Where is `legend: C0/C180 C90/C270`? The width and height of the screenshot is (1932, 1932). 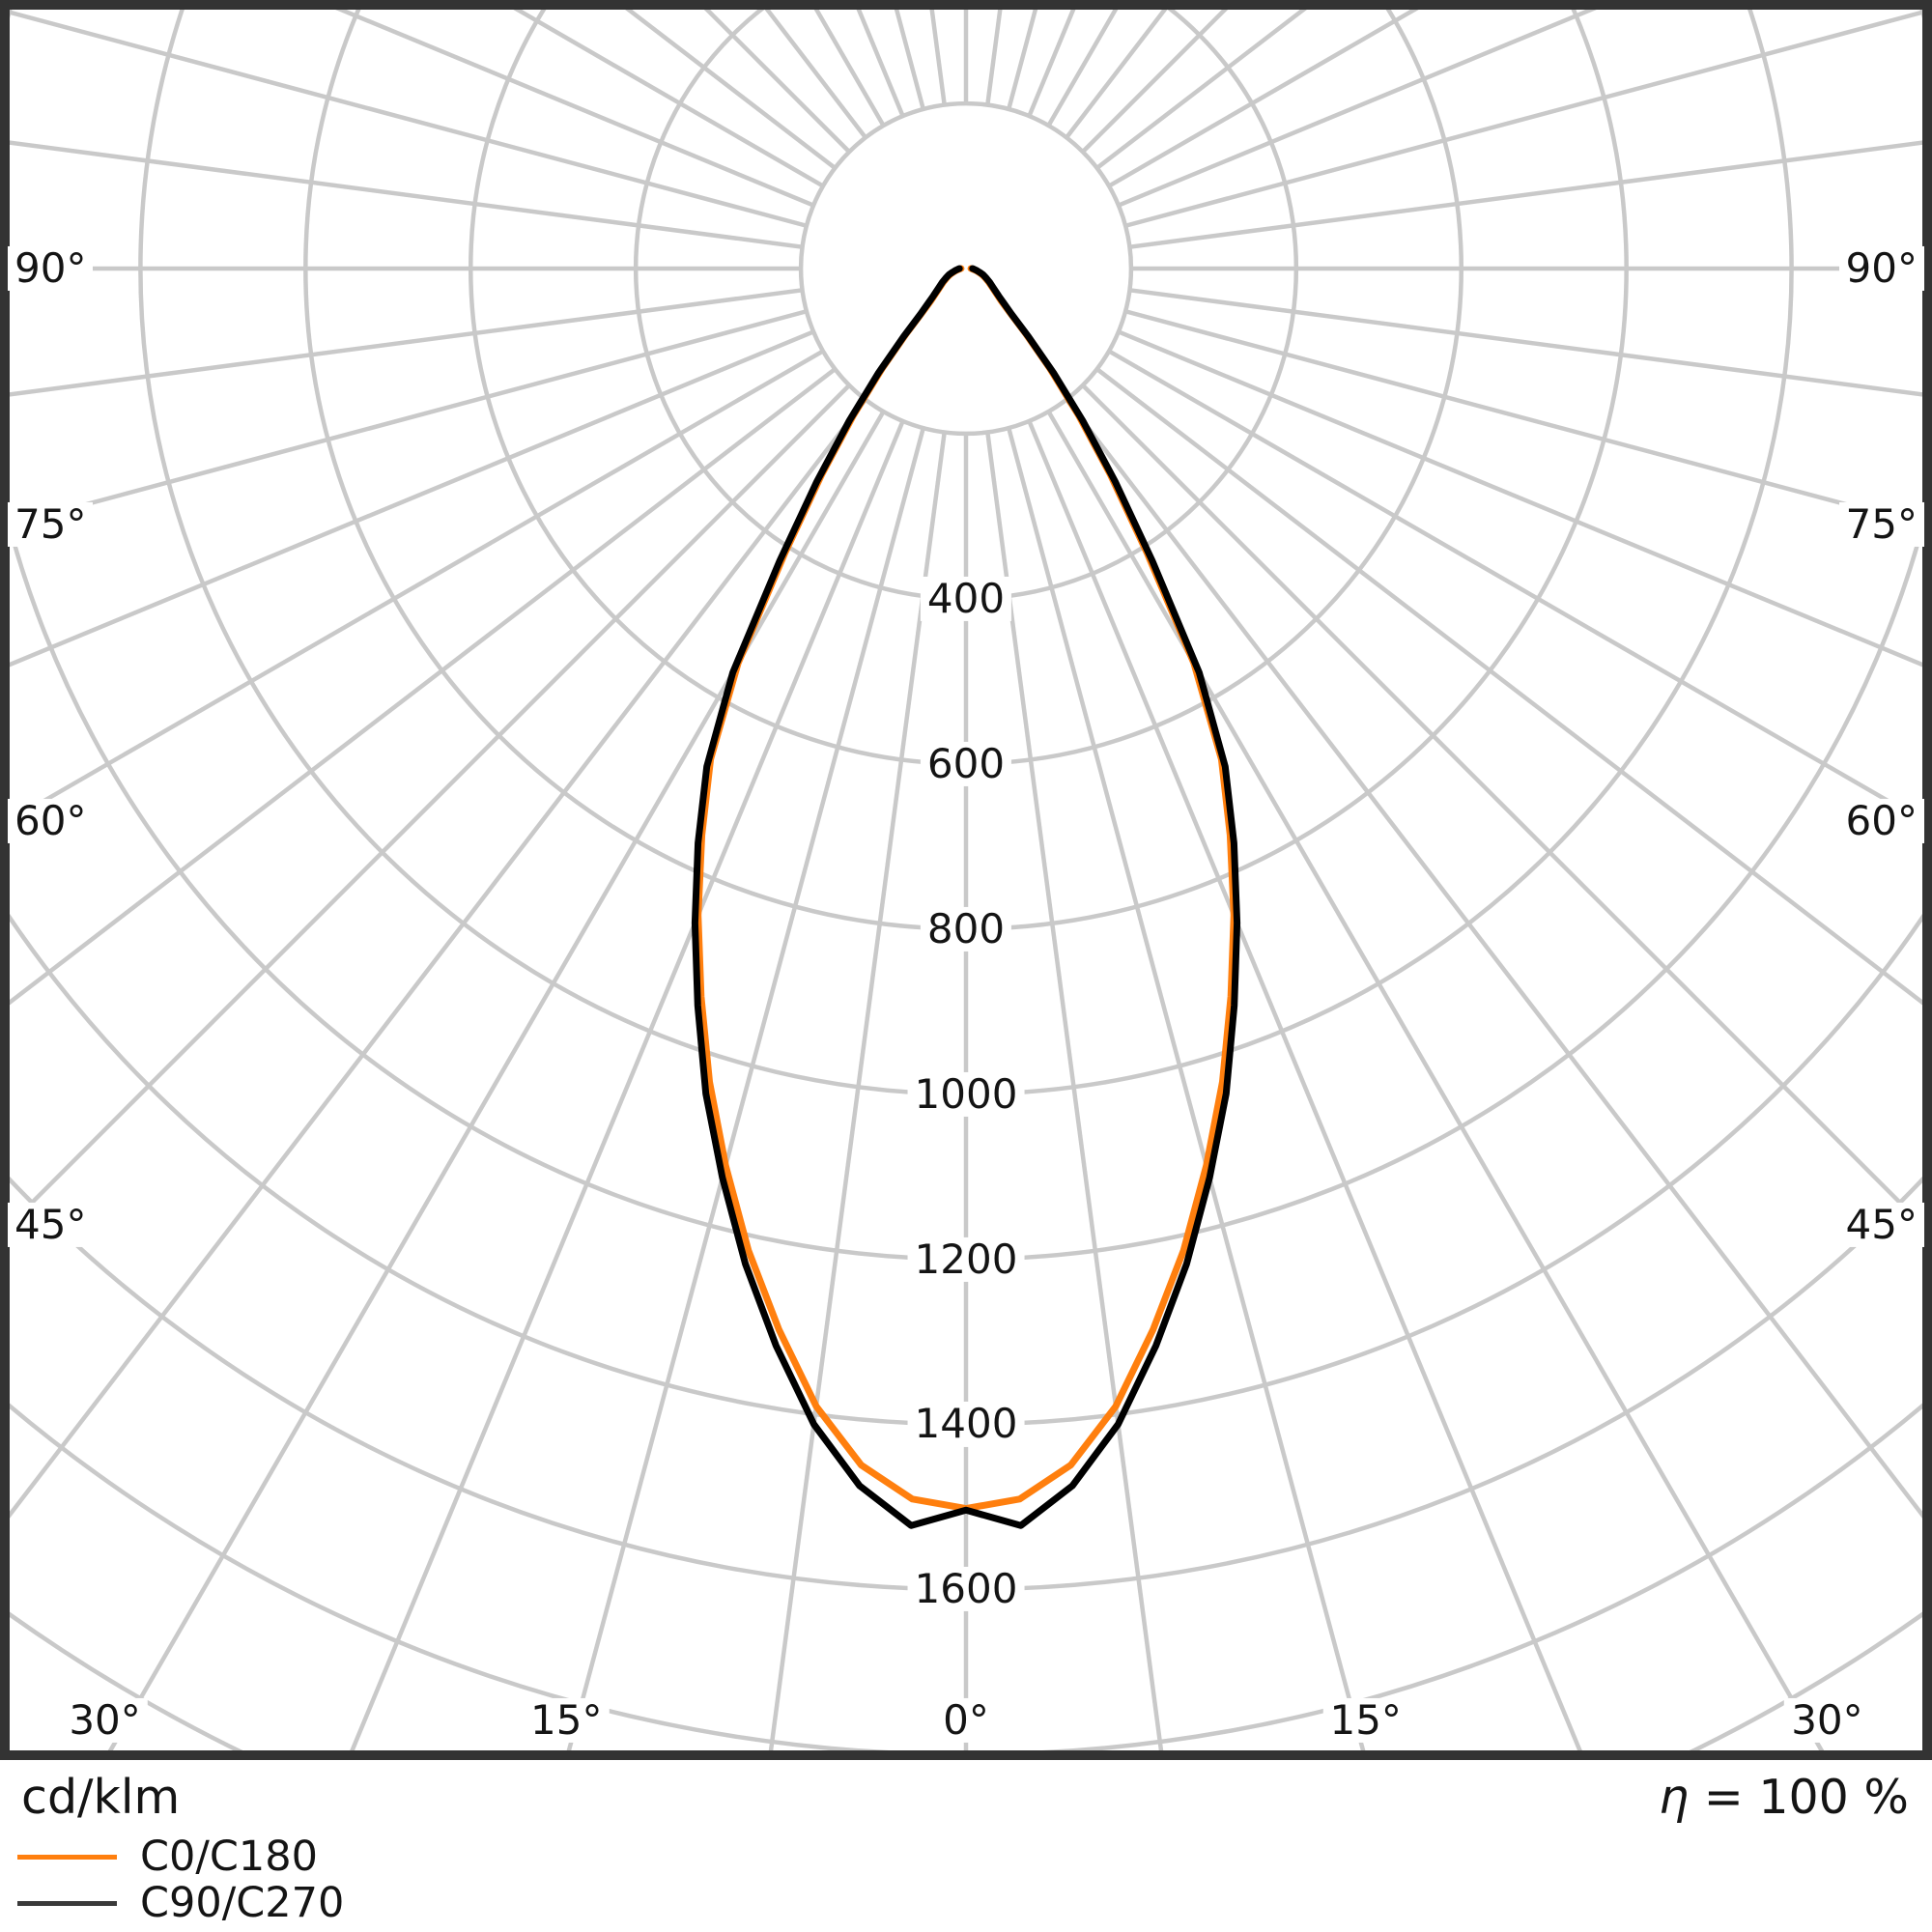 legend: C0/C180 C90/C270 is located at coordinates (180, 1879).